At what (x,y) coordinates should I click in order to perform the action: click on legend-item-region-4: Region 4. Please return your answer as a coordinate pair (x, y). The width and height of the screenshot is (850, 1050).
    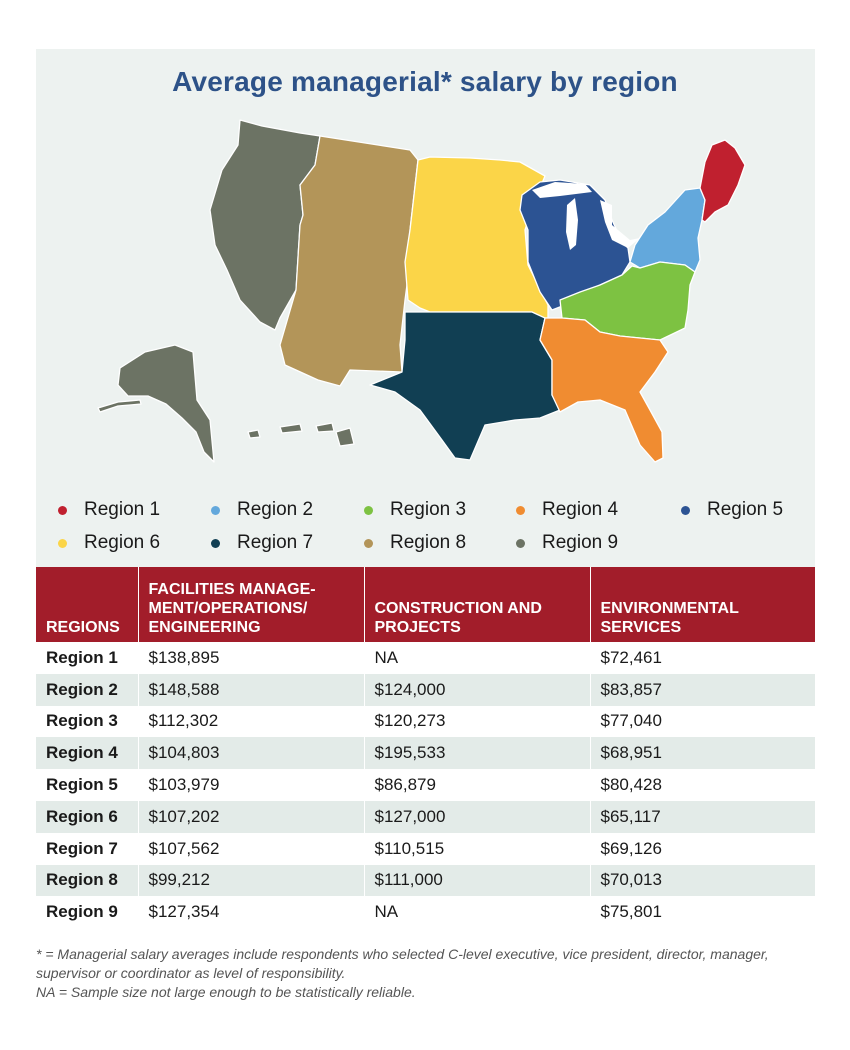
    Looking at the image, I should click on (567, 510).